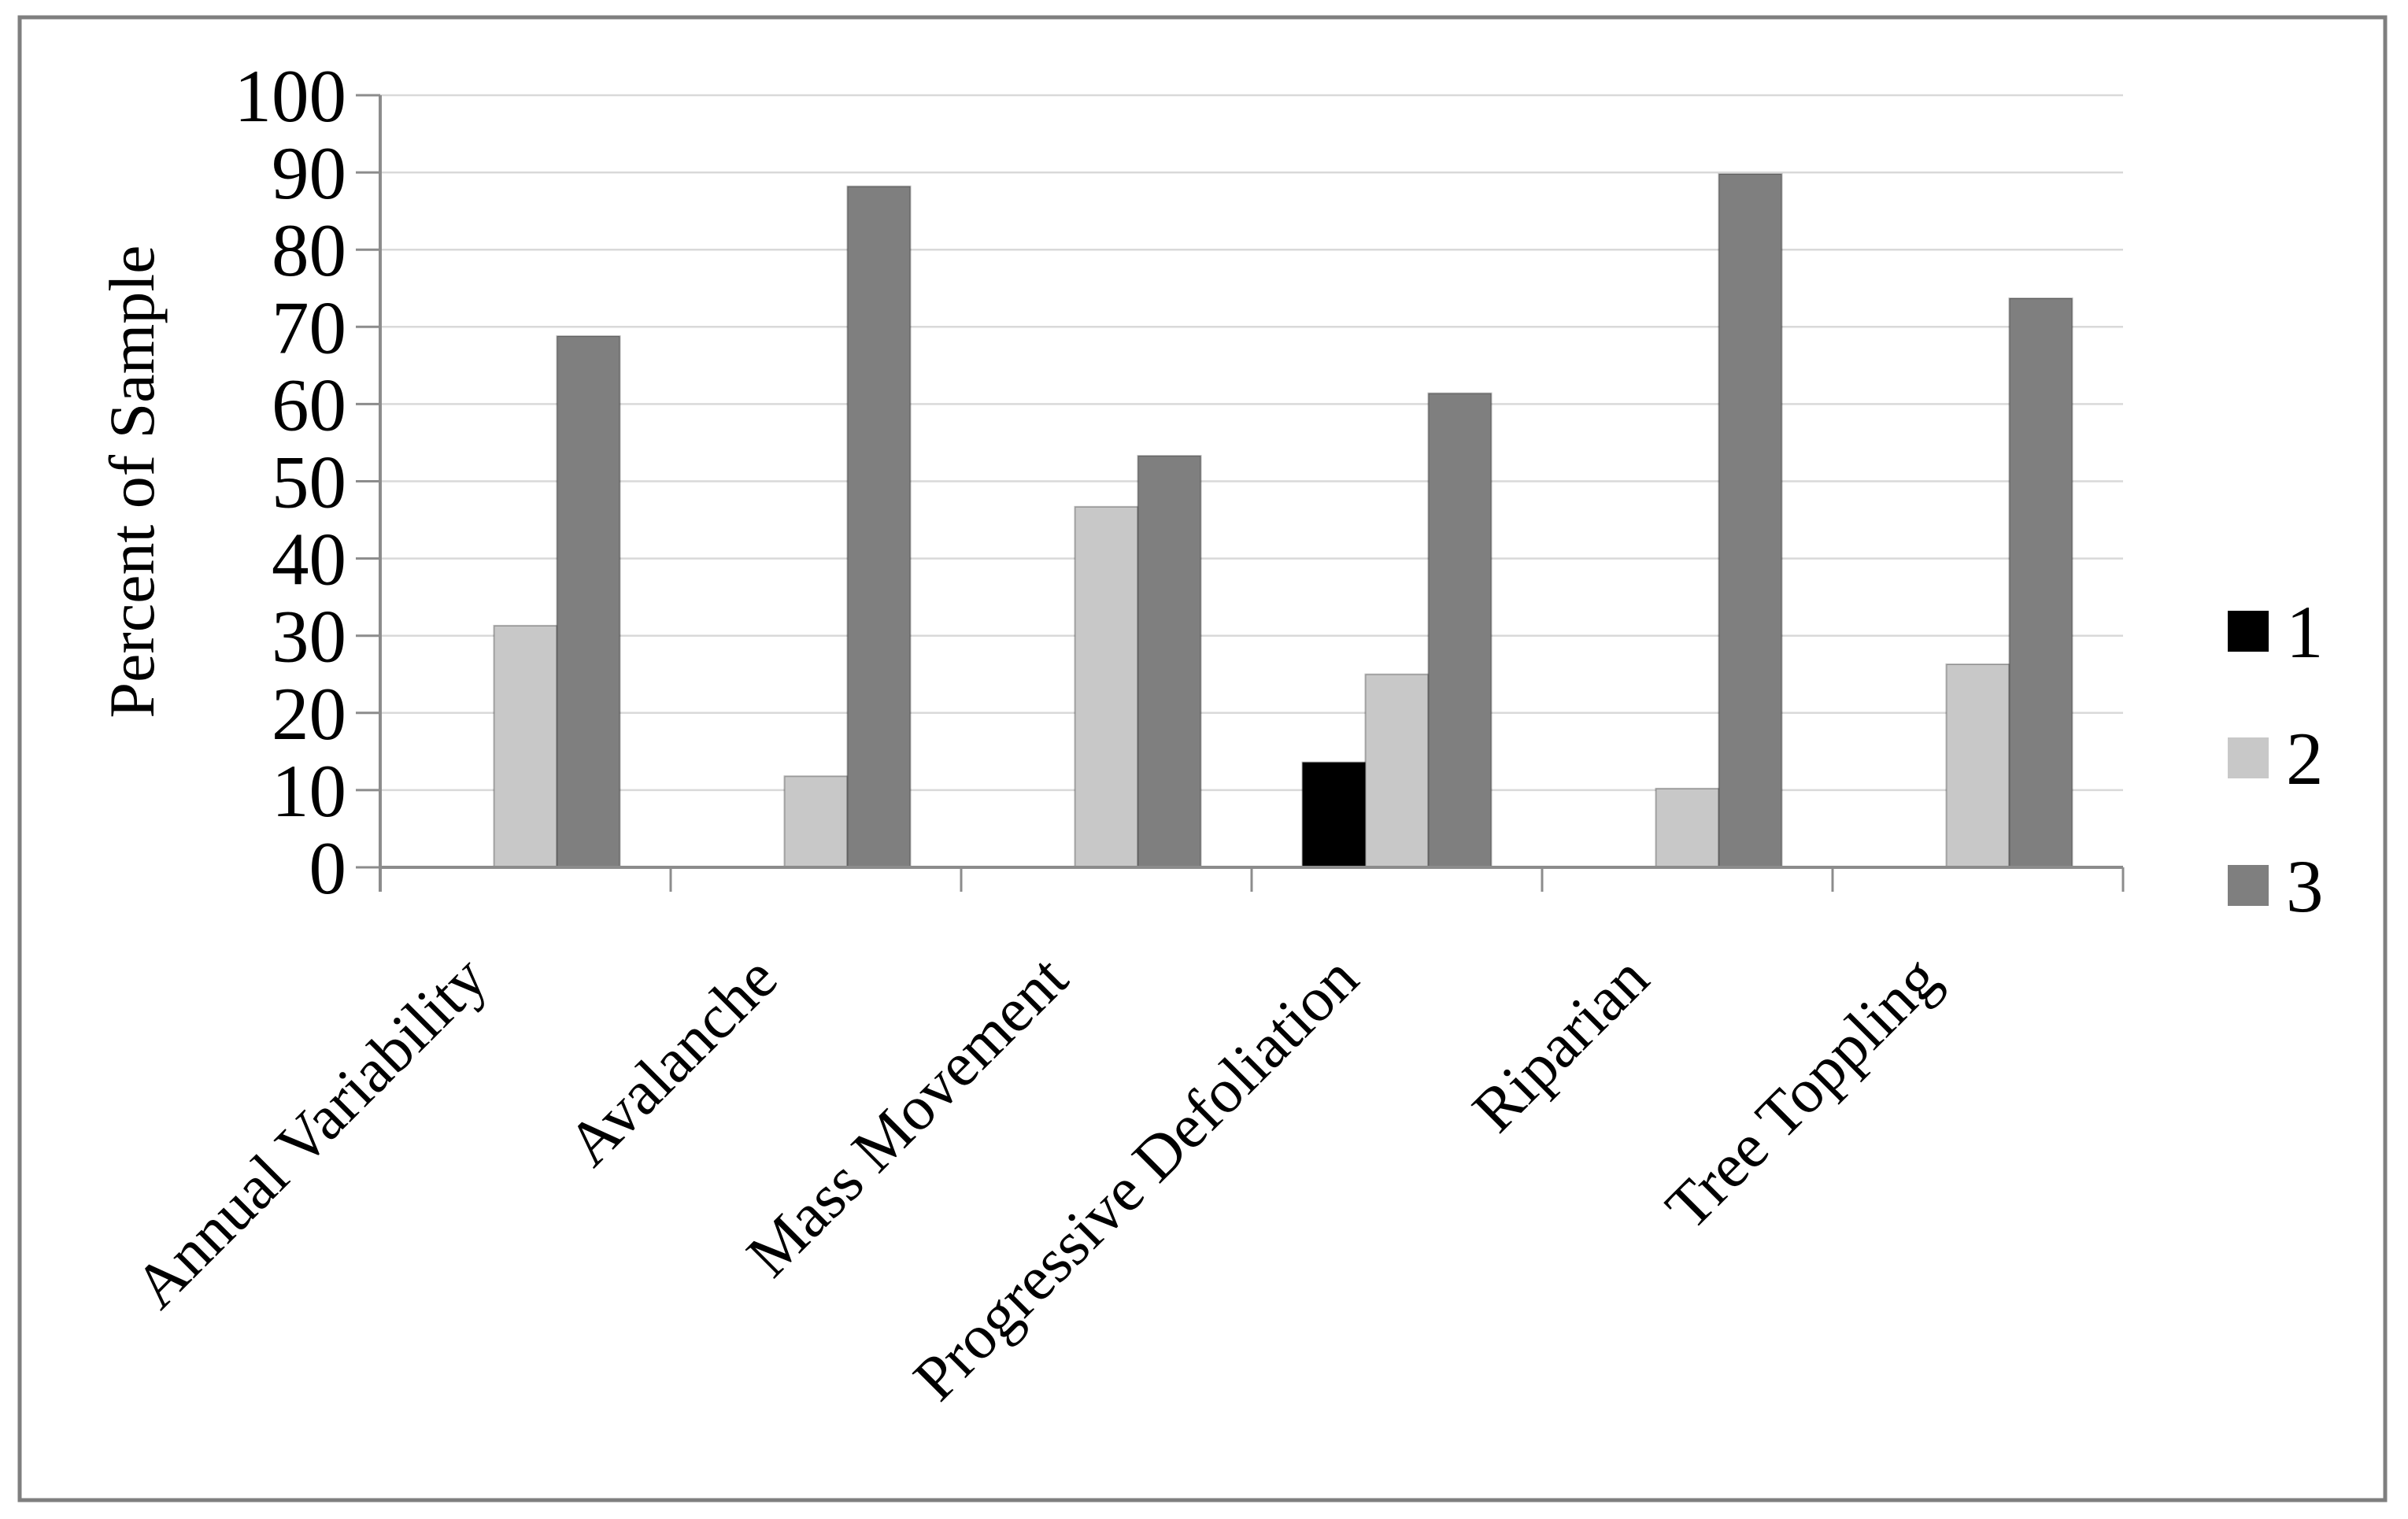 Image resolution: width=2408 pixels, height=1519 pixels. I want to click on y-tick-label-50: 50, so click(309, 482).